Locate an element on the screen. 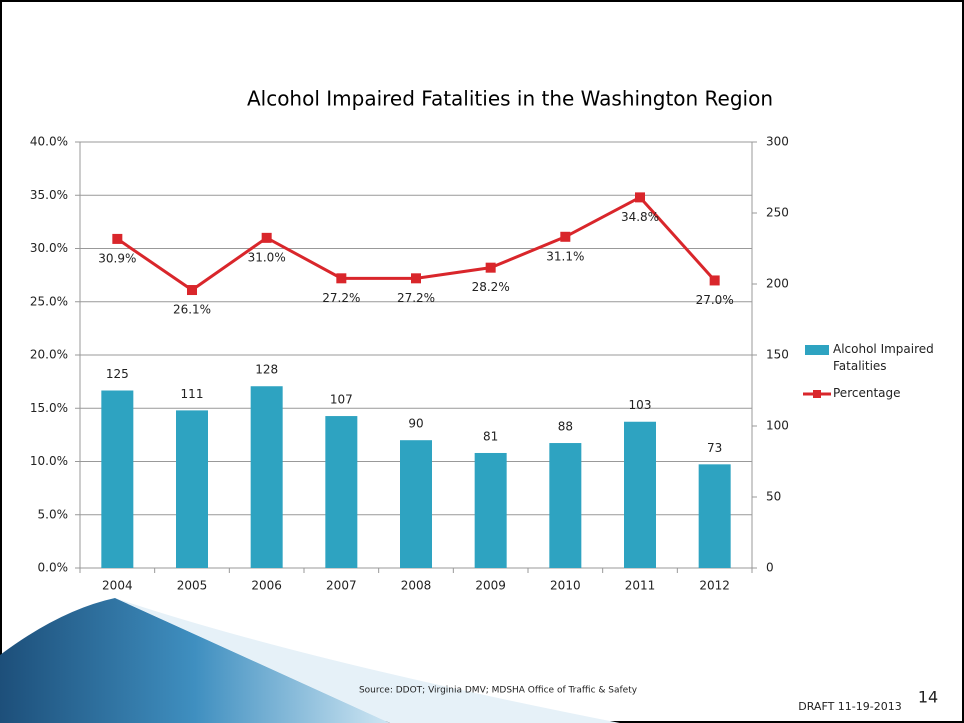 This screenshot has height=723, width=964. draft-note: DRAFT 11-19-2013 is located at coordinates (849, 706).